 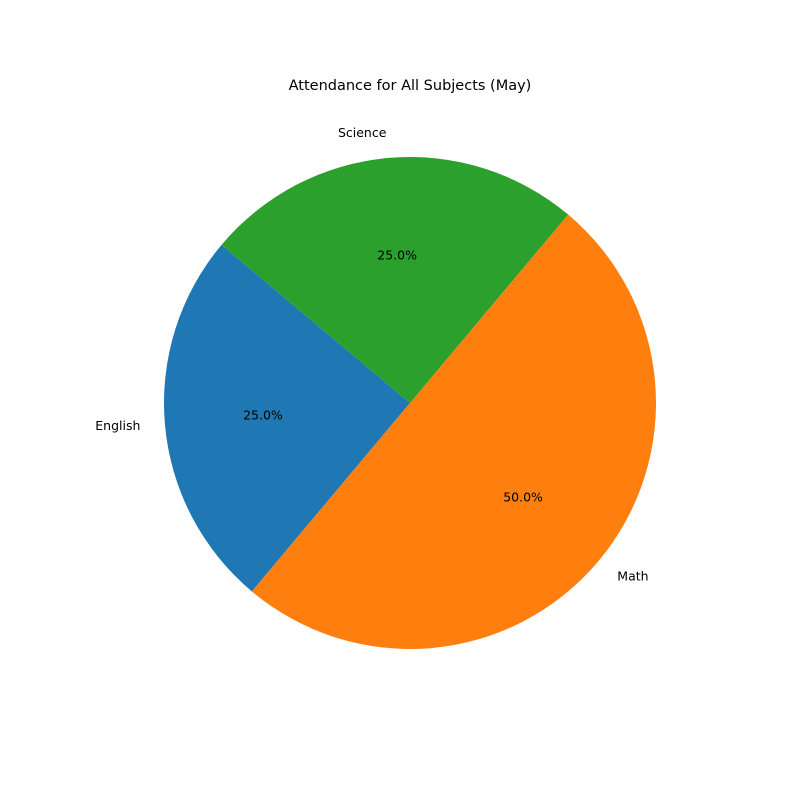 I want to click on percent-label-science: 25.0%, so click(x=397, y=254).